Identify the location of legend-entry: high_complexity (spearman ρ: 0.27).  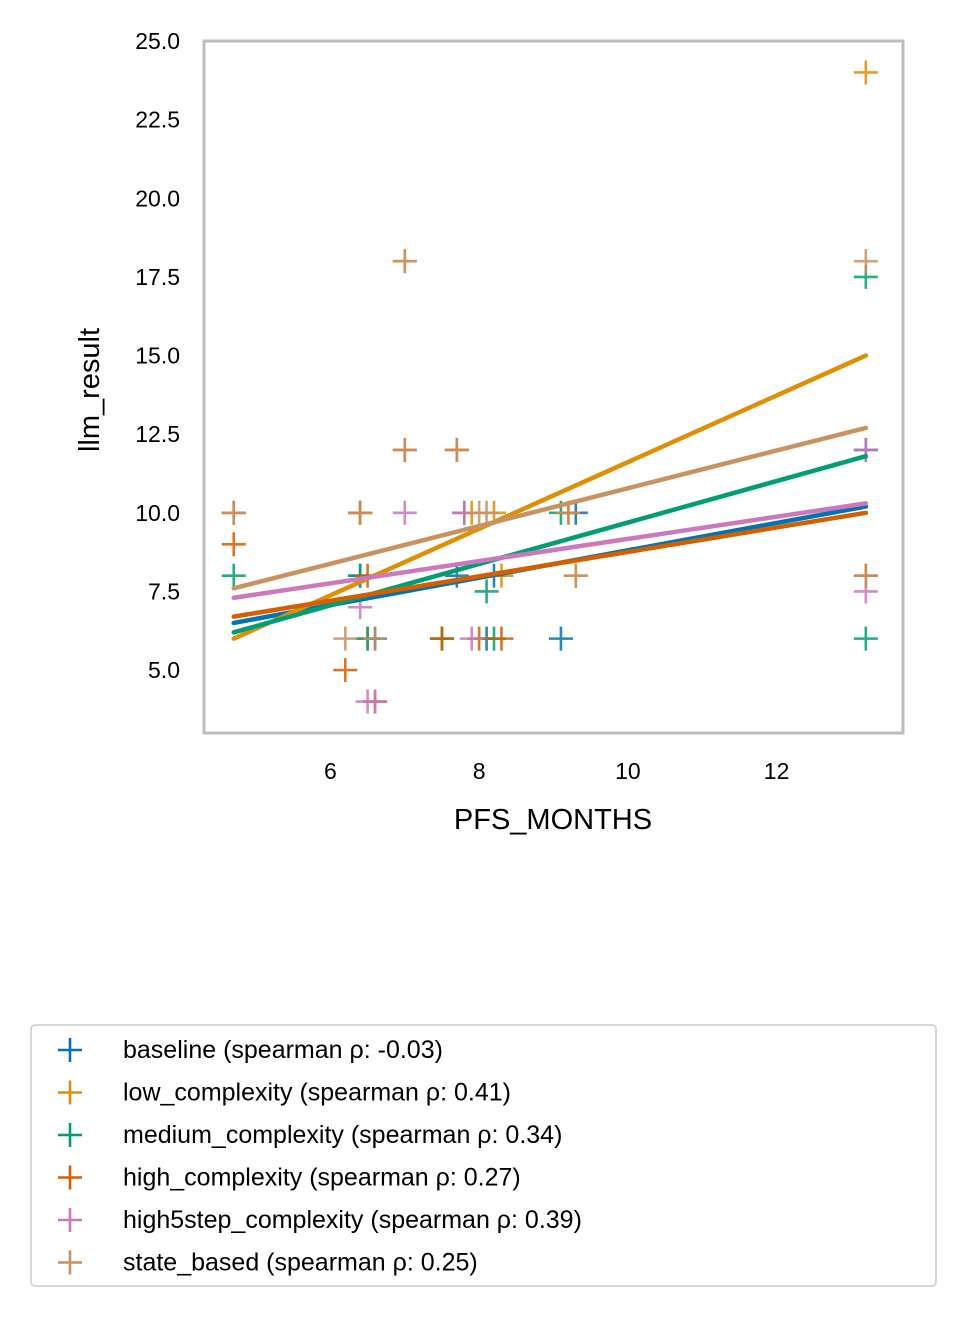
(289, 1178).